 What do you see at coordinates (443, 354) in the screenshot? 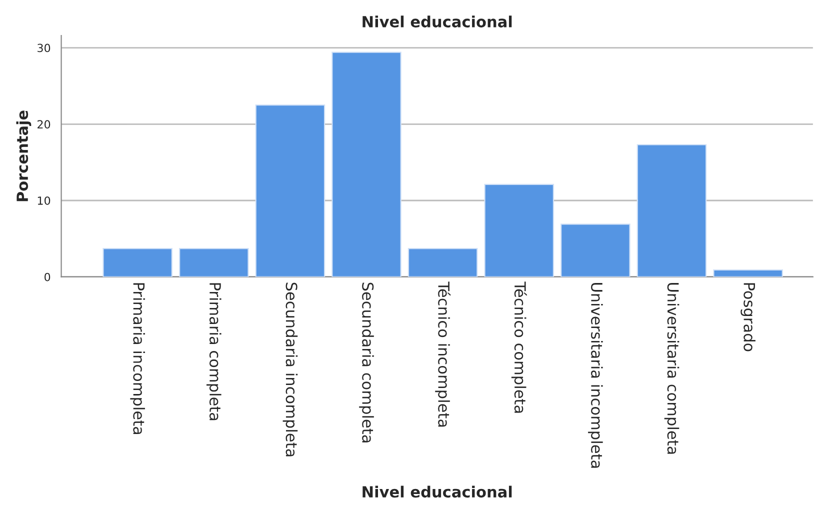
I see `x-tick-label: Técnico incompleta` at bounding box center [443, 354].